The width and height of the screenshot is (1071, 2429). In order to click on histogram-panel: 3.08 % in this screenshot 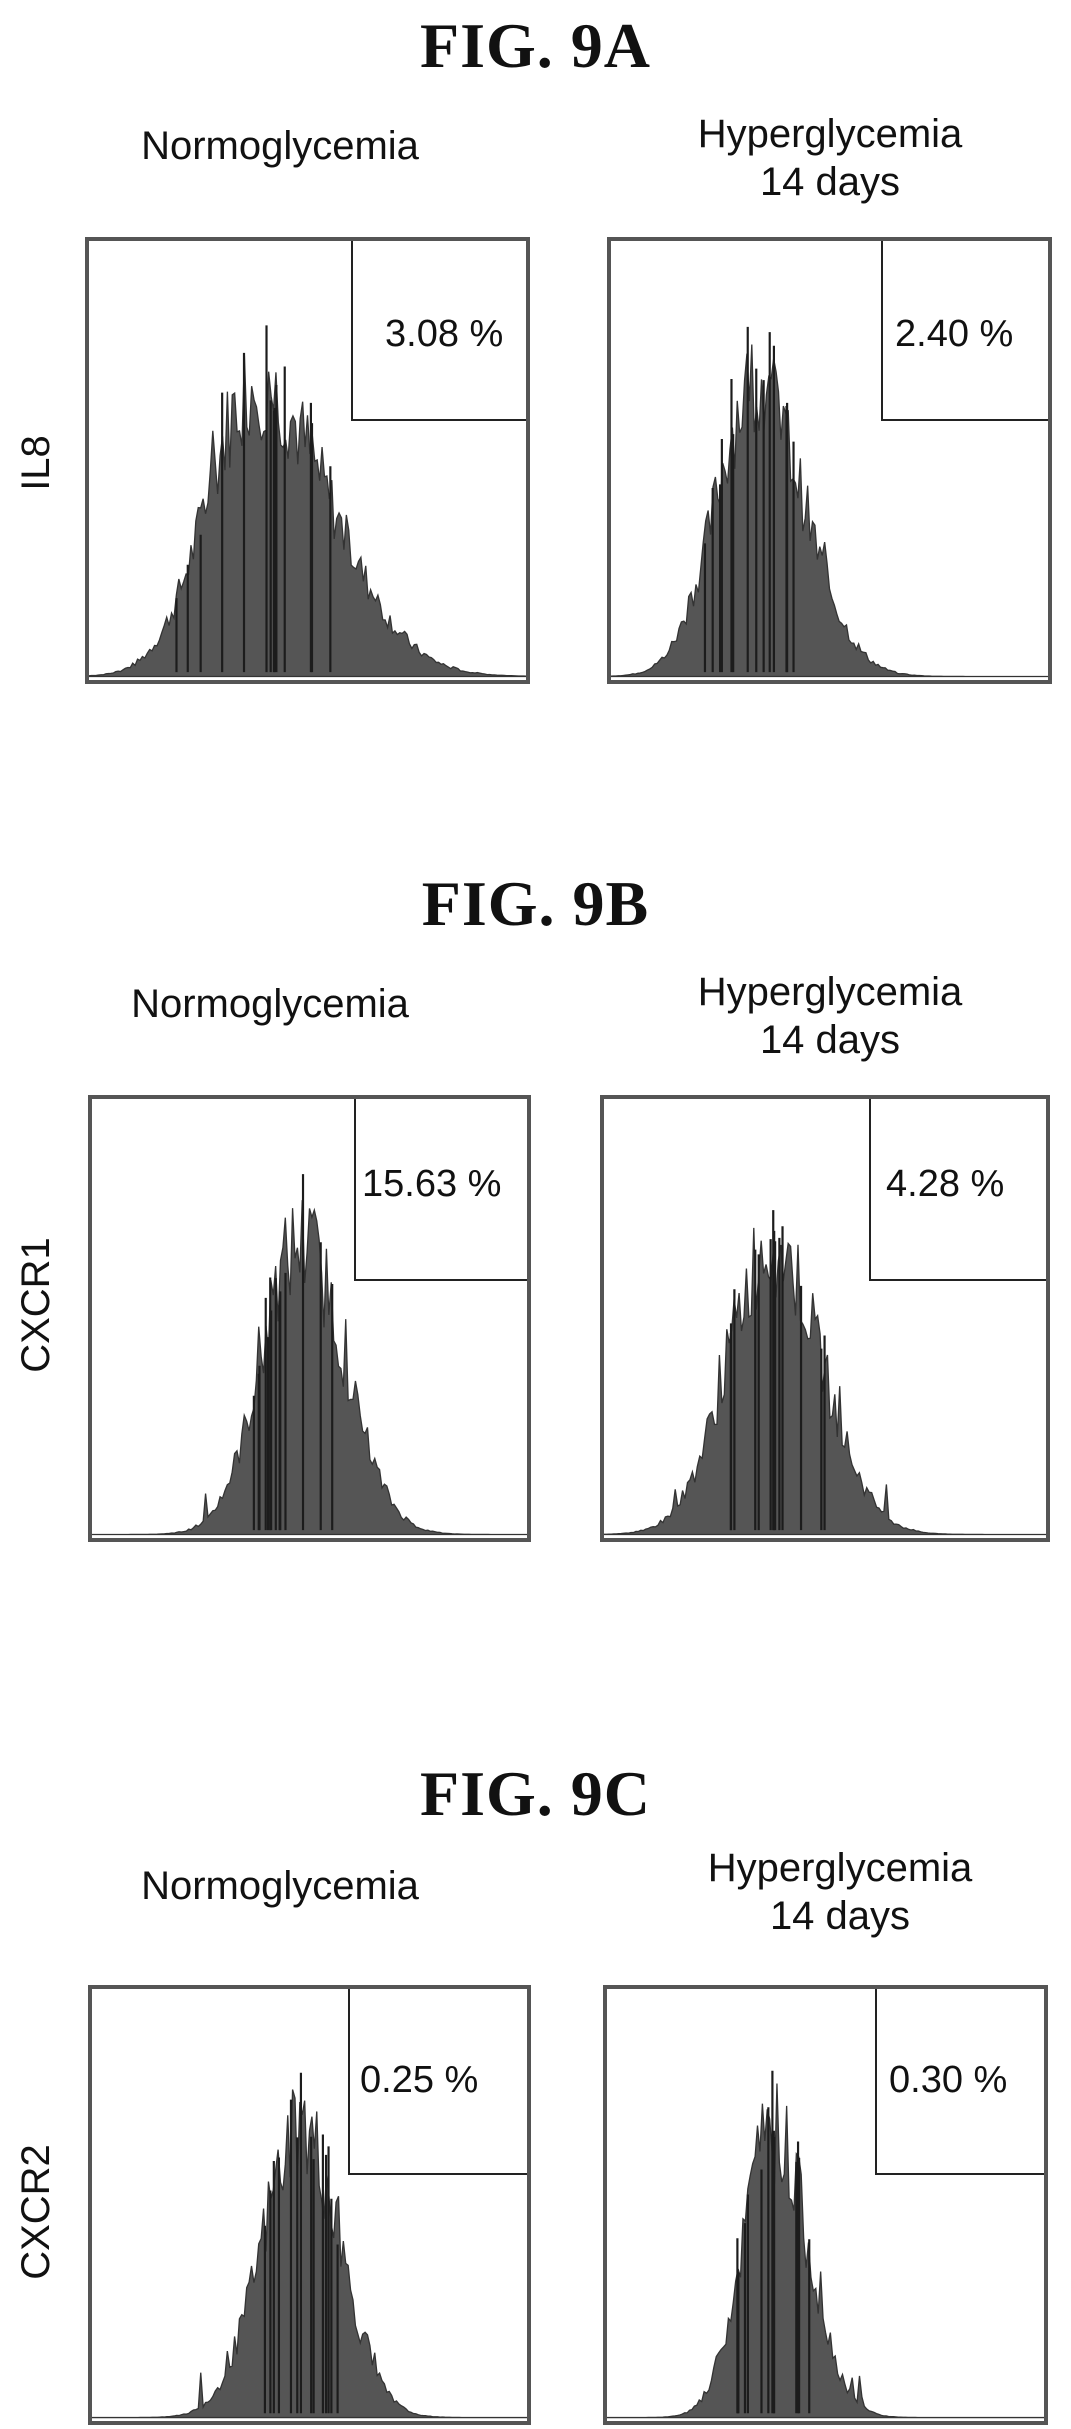, I will do `click(307, 460)`.